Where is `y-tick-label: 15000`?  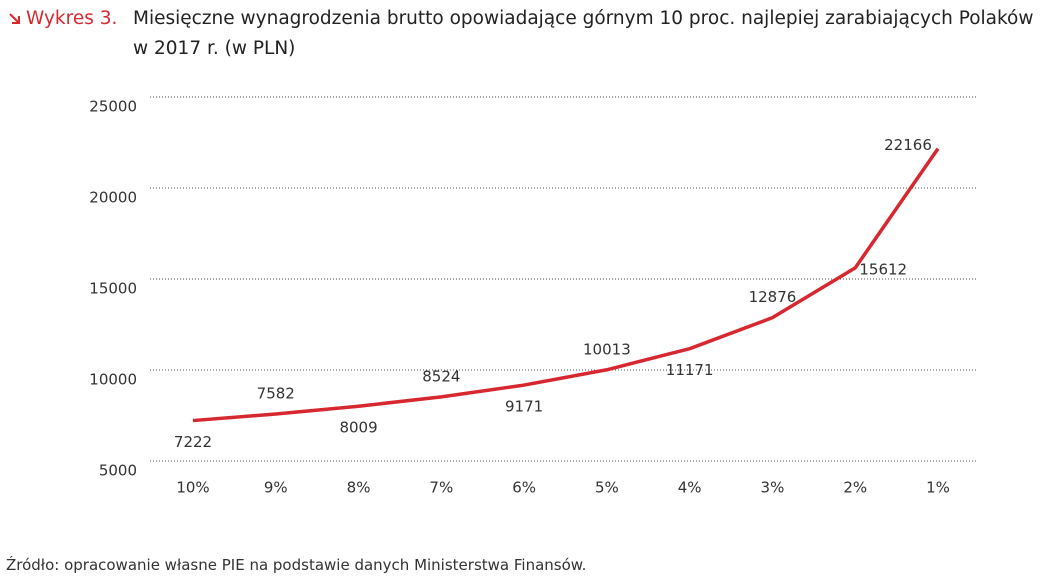 y-tick-label: 15000 is located at coordinates (113, 289).